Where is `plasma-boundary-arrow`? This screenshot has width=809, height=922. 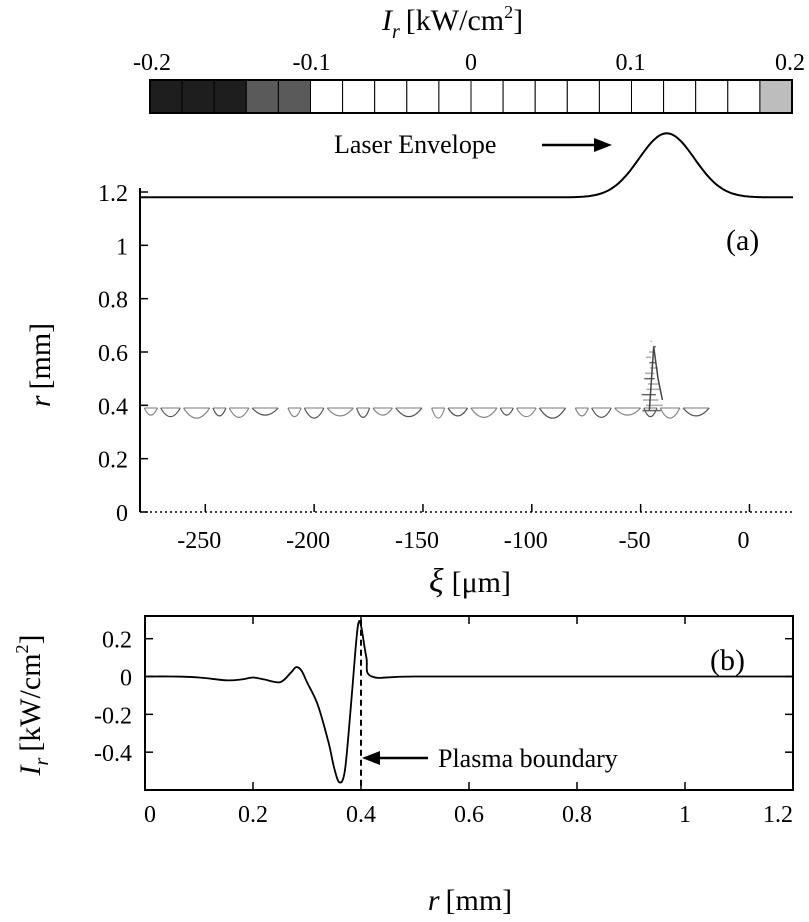 plasma-boundary-arrow is located at coordinates (395, 758).